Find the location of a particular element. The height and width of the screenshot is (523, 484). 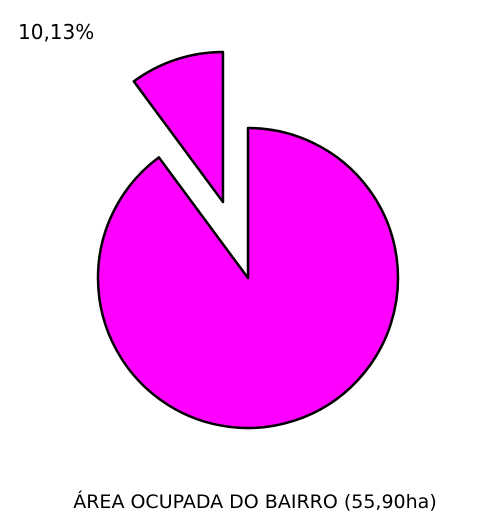

pie-slice-exploded is located at coordinates (178, 127).